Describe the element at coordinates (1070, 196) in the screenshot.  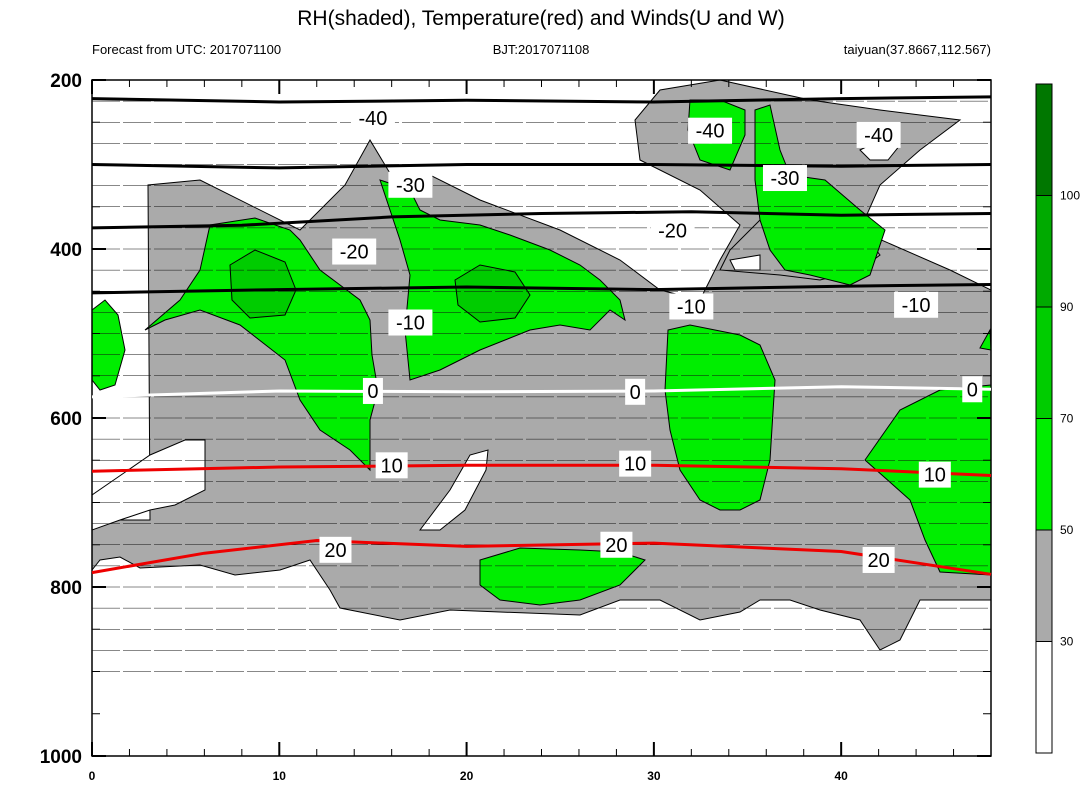
I see `colorbar-label: 100` at that location.